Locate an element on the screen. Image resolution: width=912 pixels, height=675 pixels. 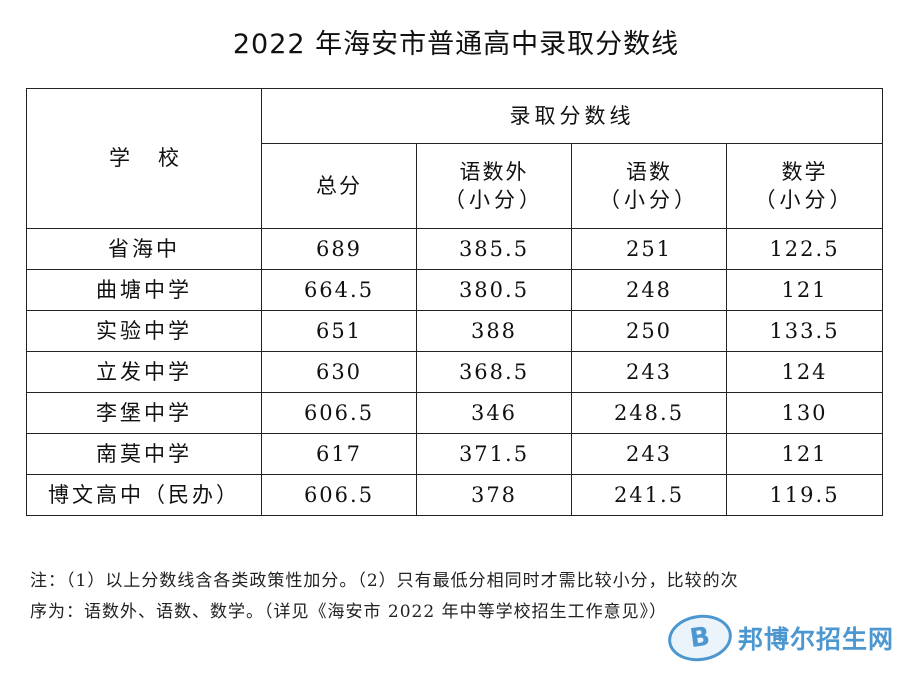
math-score: 122.5 is located at coordinates (804, 249).